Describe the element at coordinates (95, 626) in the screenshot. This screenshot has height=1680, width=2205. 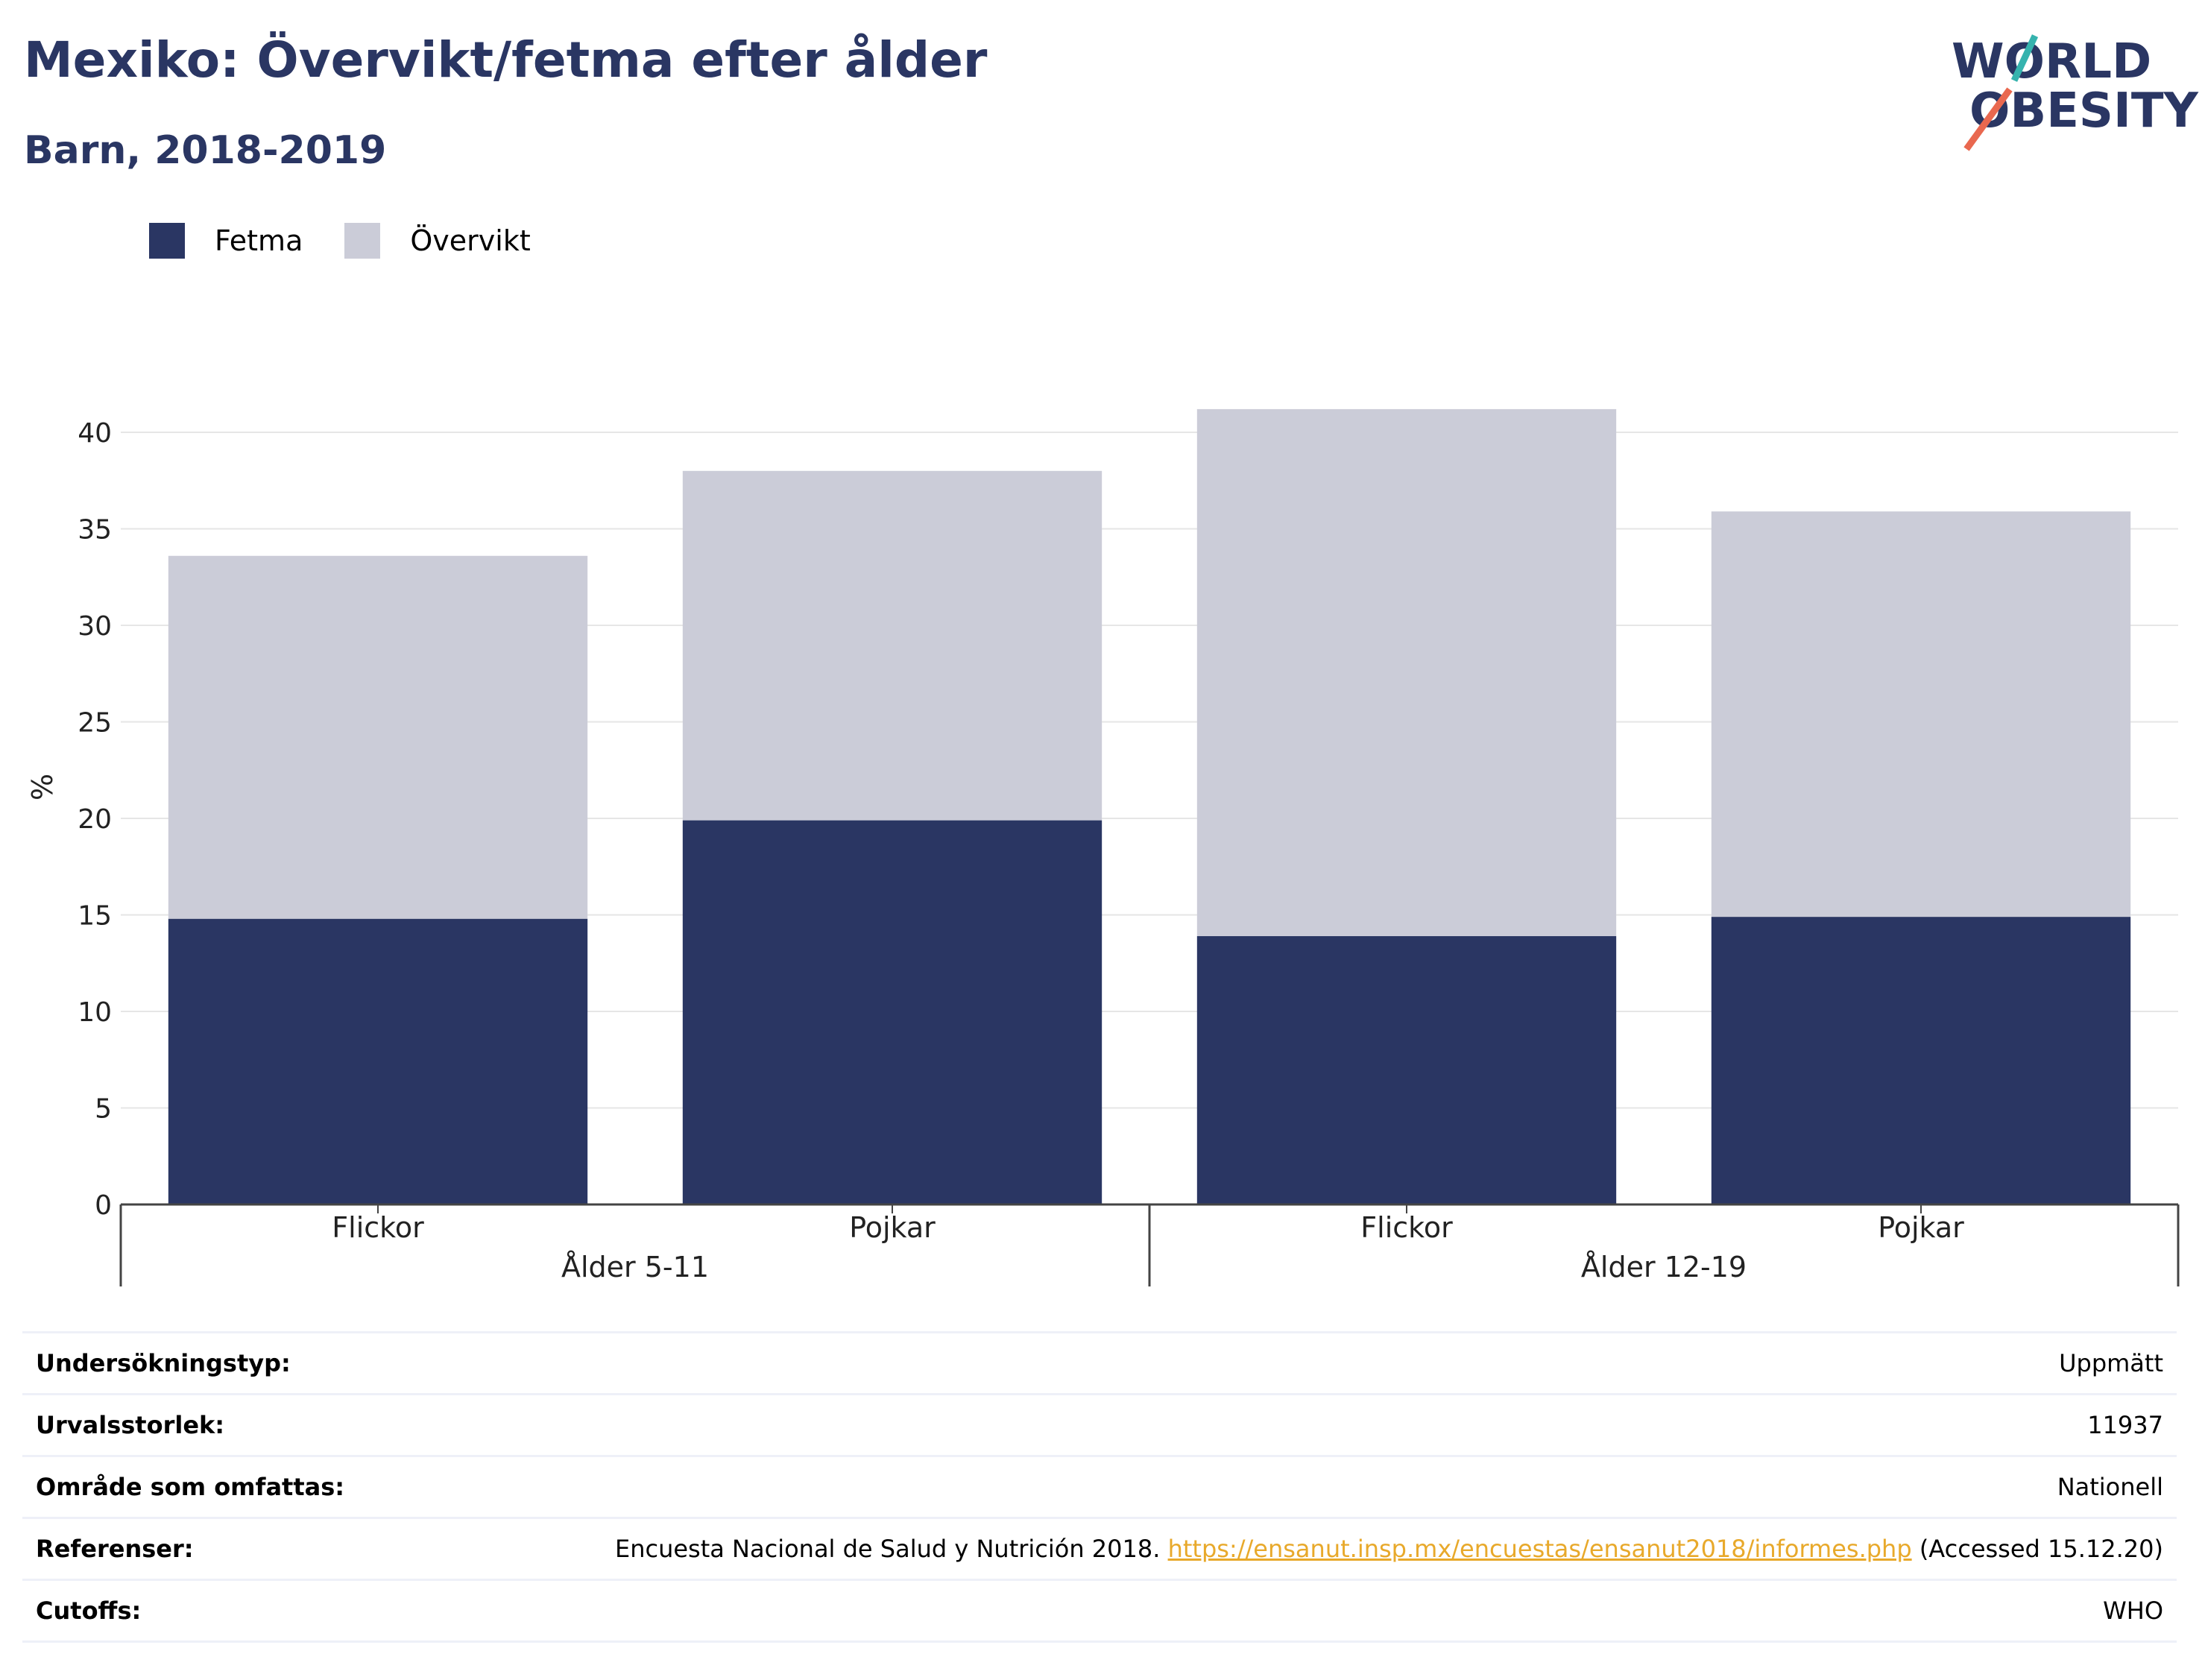
I see `y-tick-label: 30` at that location.